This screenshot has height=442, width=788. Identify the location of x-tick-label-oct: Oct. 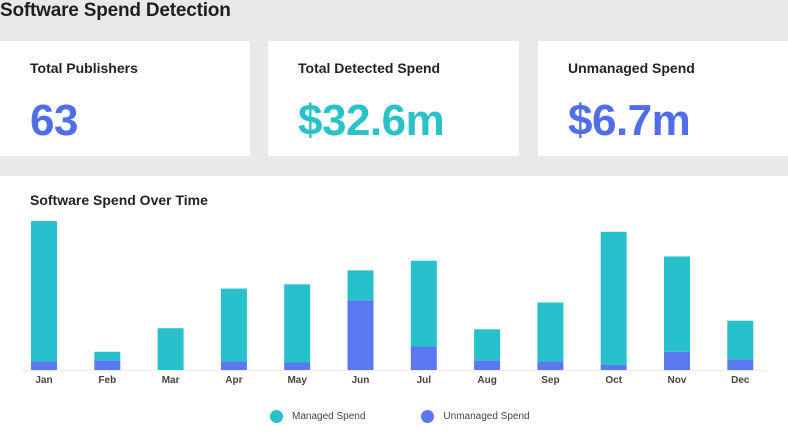
(613, 380).